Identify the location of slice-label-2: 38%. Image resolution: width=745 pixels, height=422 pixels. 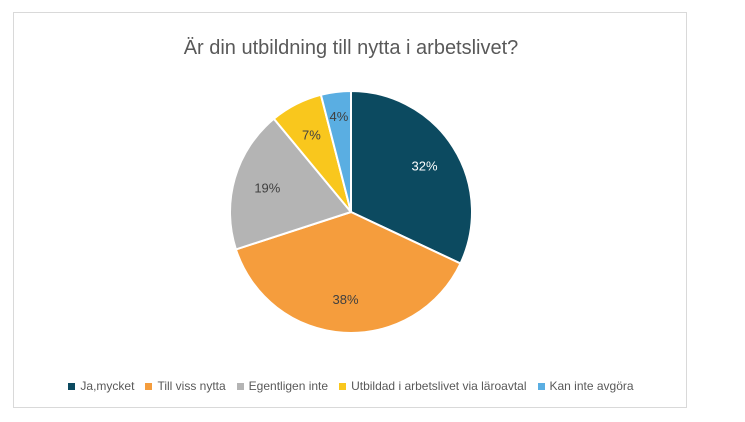
(346, 299).